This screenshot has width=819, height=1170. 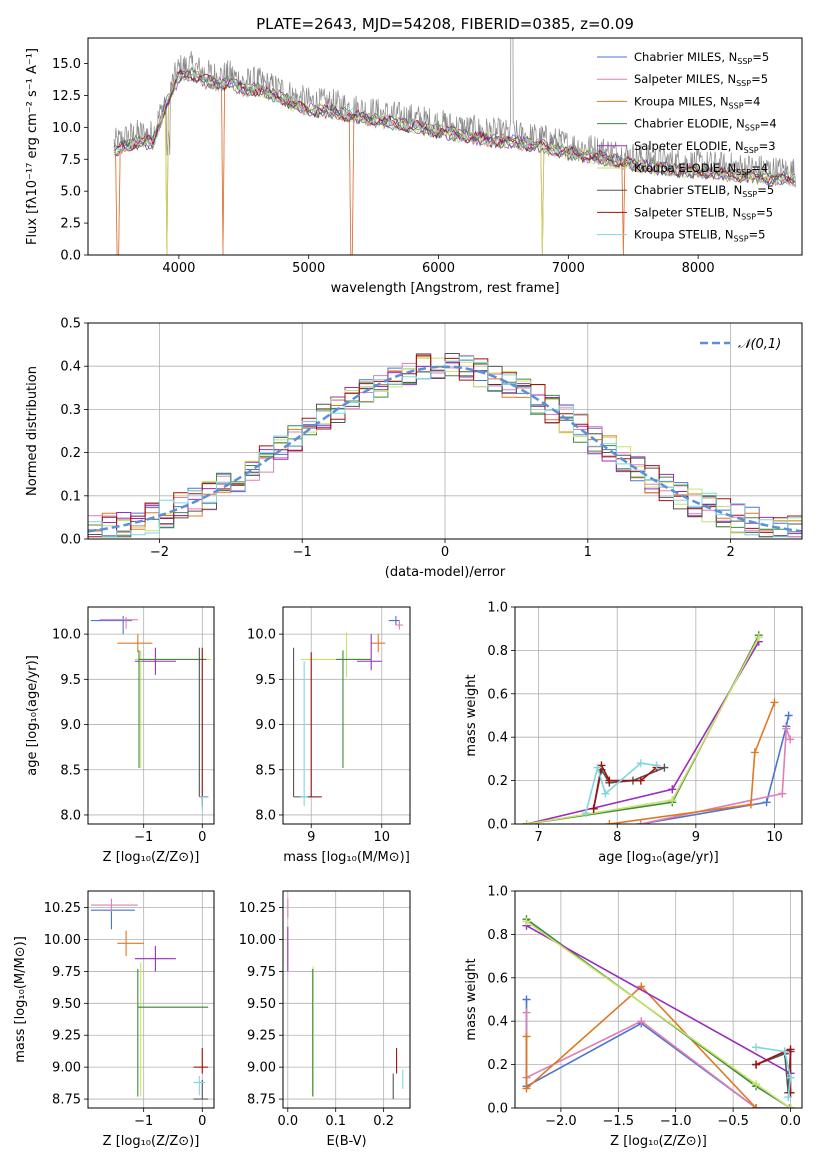 What do you see at coordinates (70, 410) in the screenshot?
I see `y-tick-label: 0.3` at bounding box center [70, 410].